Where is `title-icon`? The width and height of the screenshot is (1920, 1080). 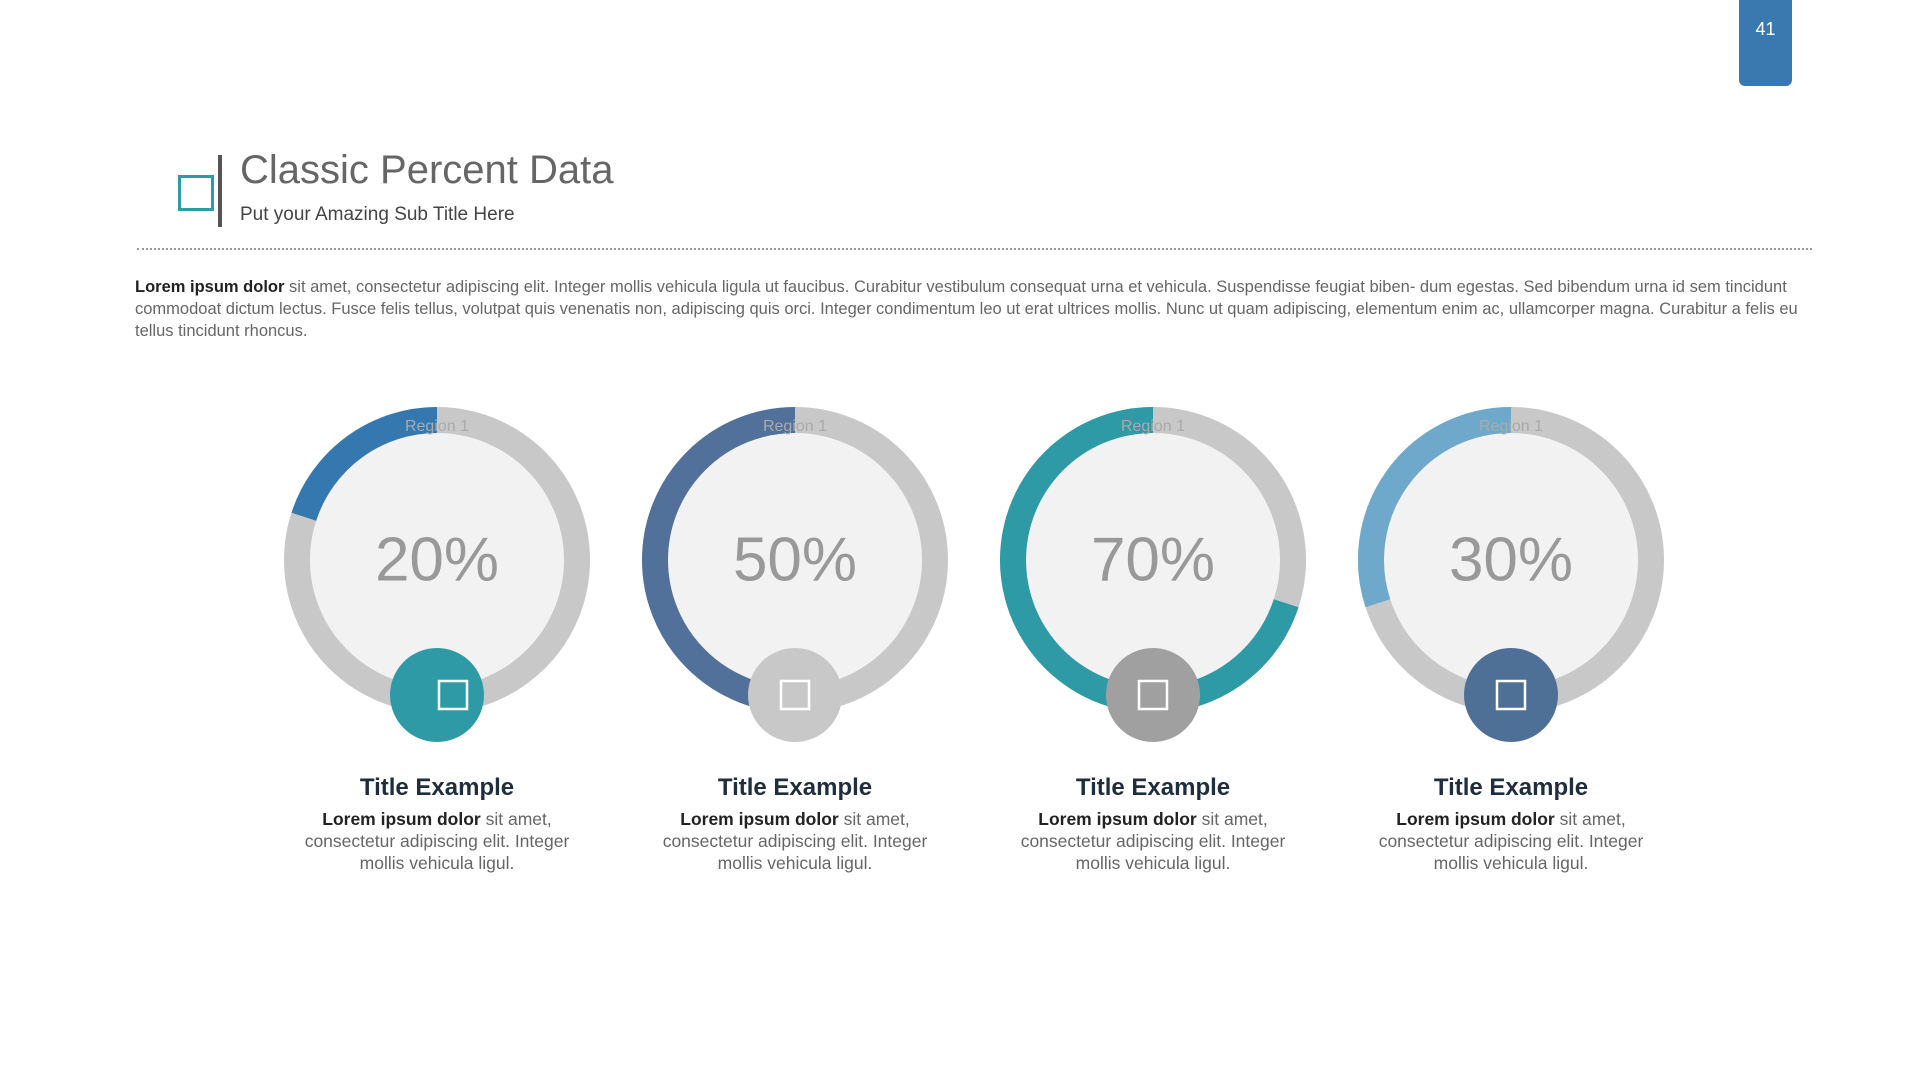
title-icon is located at coordinates (196, 193).